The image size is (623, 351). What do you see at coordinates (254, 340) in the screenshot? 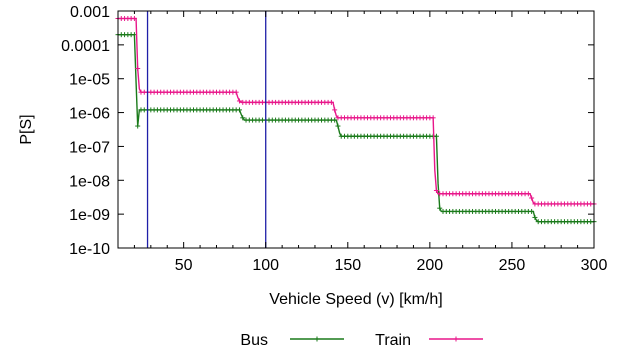
I see `legend-label-bus: Bus` at bounding box center [254, 340].